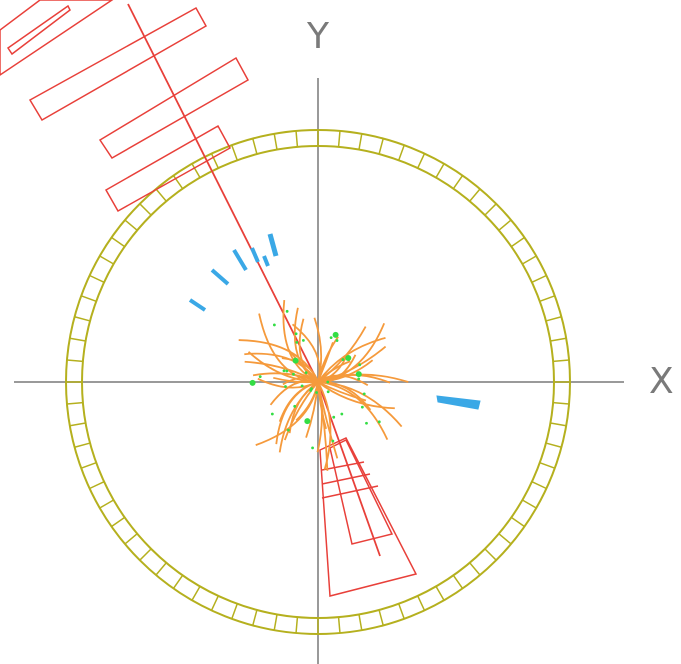 The image size is (681, 664). I want to click on tracker-hits, so click(315, 379).